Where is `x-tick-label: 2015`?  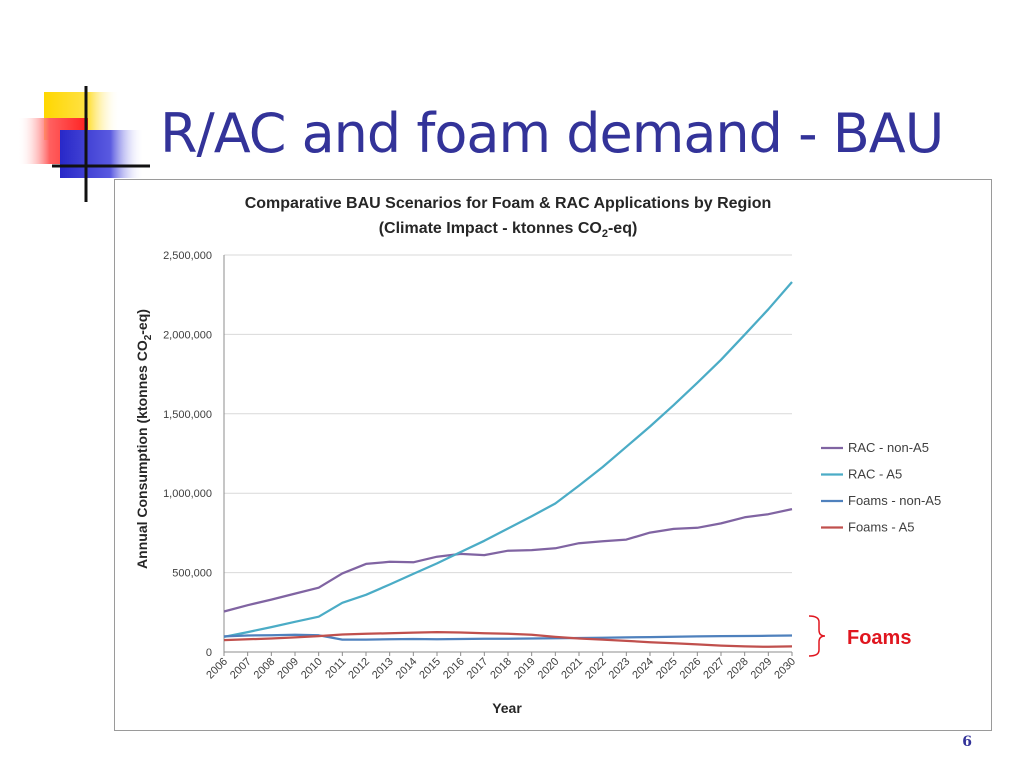 x-tick-label: 2015 is located at coordinates (430, 669).